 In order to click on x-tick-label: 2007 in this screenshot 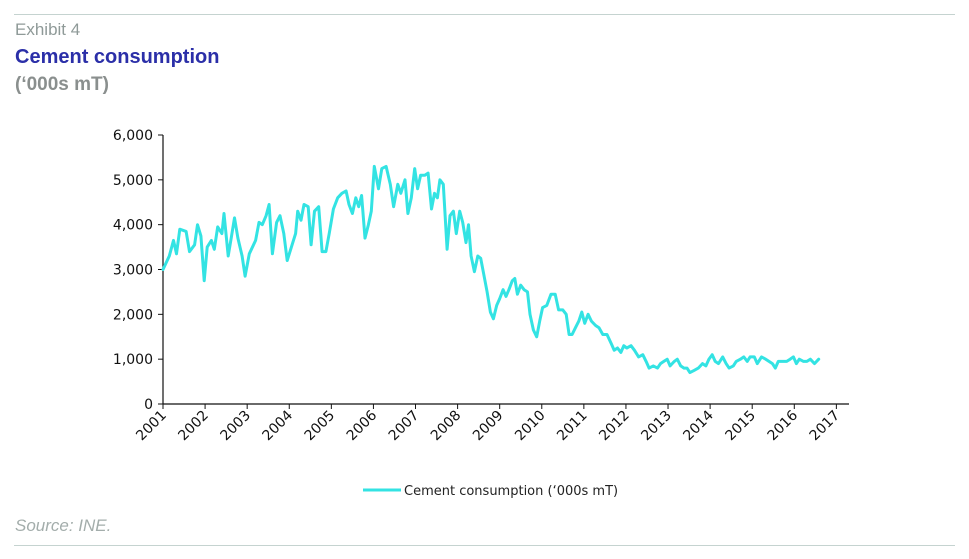, I will do `click(404, 426)`.